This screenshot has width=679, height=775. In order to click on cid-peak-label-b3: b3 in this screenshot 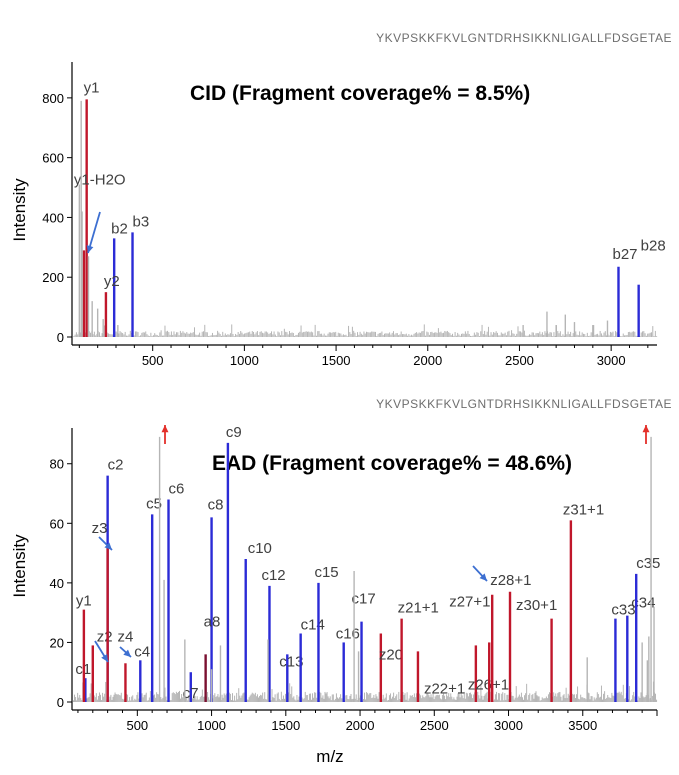, I will do `click(141, 221)`.